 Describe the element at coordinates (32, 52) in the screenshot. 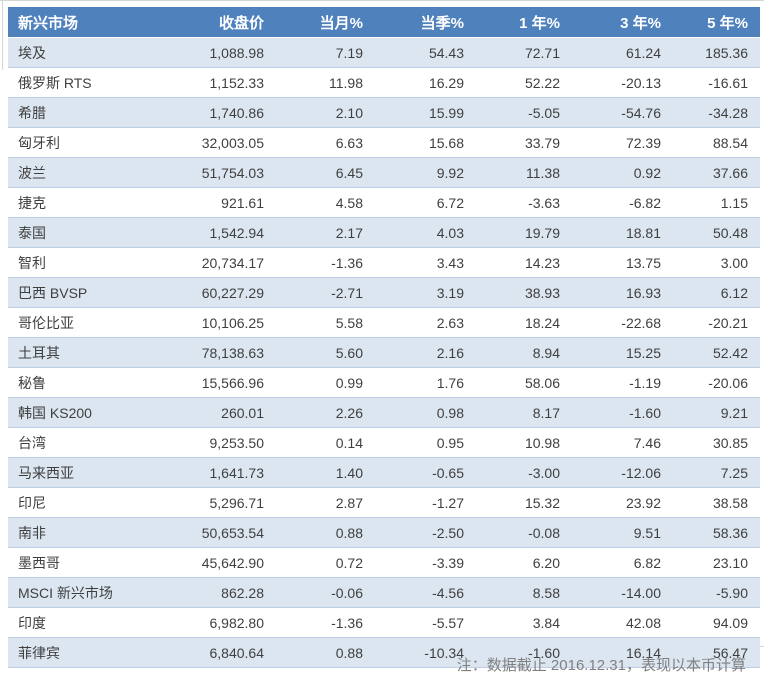

I see `market-name-cell: 埃及` at that location.